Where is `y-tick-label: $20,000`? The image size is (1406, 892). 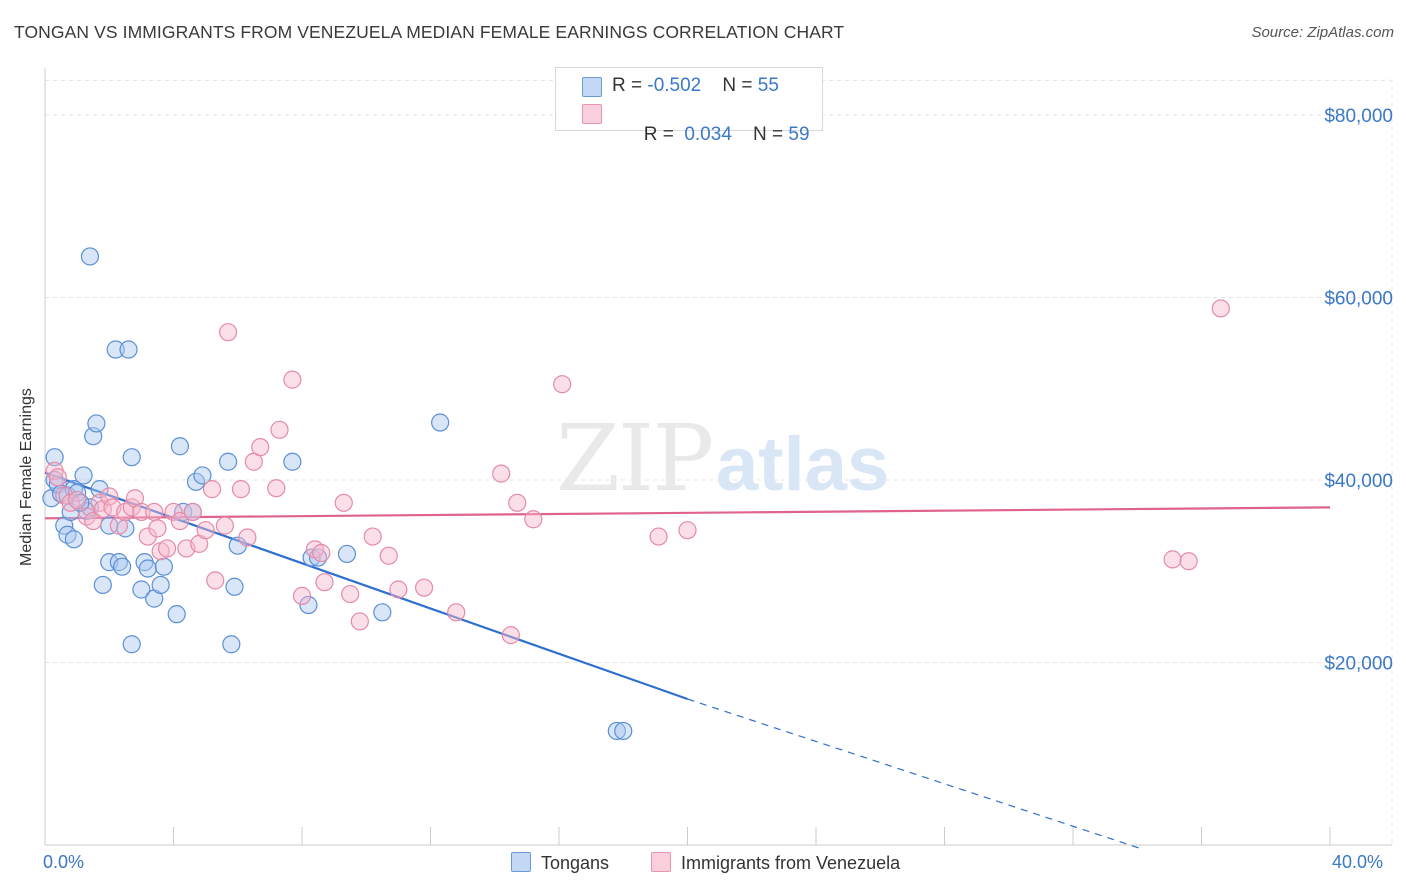 y-tick-label: $20,000 is located at coordinates (1358, 664).